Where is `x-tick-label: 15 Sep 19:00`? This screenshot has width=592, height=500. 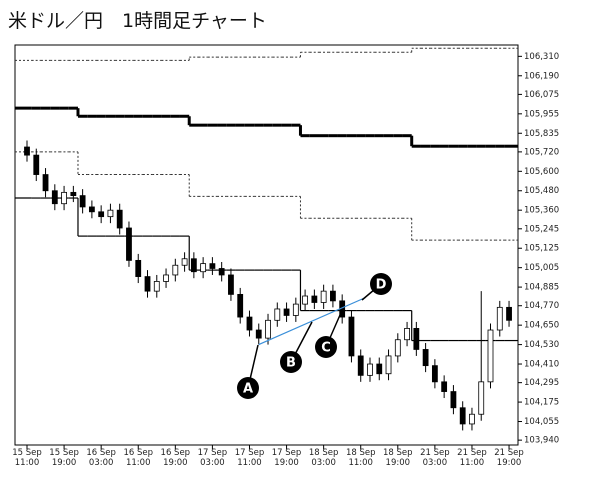 x-tick-label: 15 Sep 19:00 is located at coordinates (64, 458).